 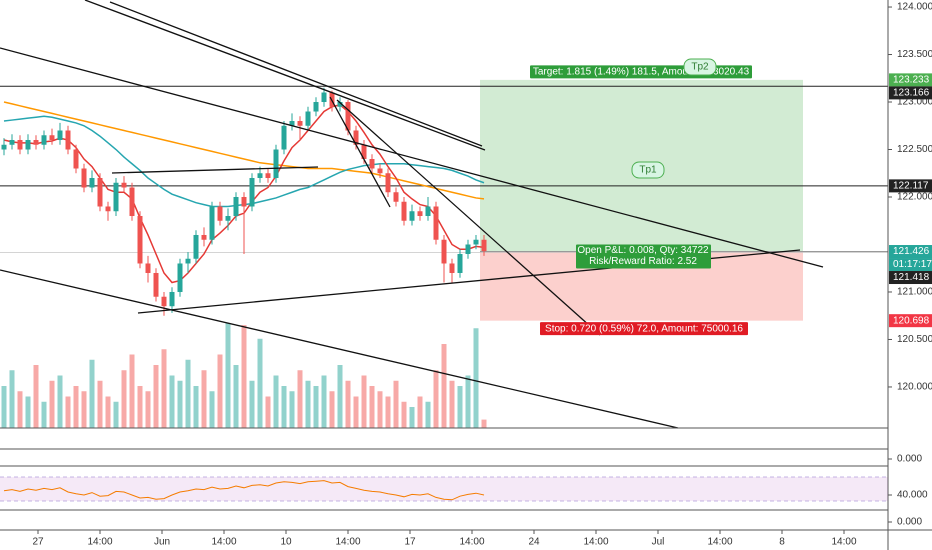 What do you see at coordinates (909, 459) in the screenshot?
I see `pane-tick-label: 0.000` at bounding box center [909, 459].